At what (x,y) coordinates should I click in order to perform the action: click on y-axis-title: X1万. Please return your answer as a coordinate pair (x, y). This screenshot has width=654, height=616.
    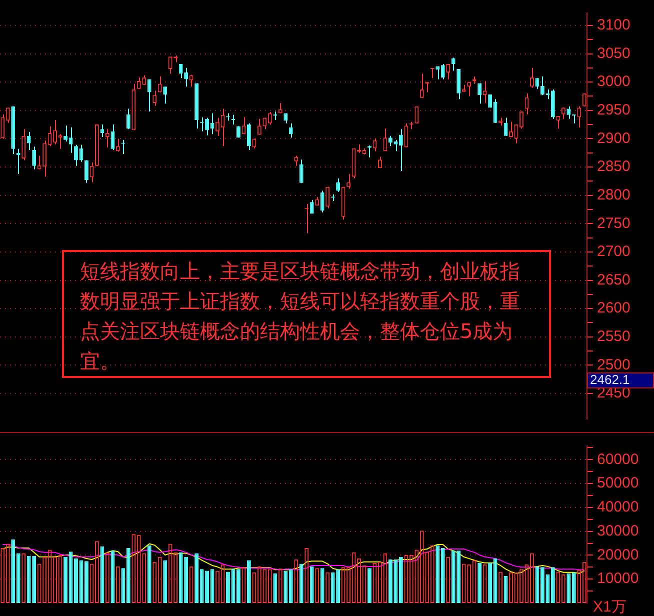
    Looking at the image, I should click on (609, 607).